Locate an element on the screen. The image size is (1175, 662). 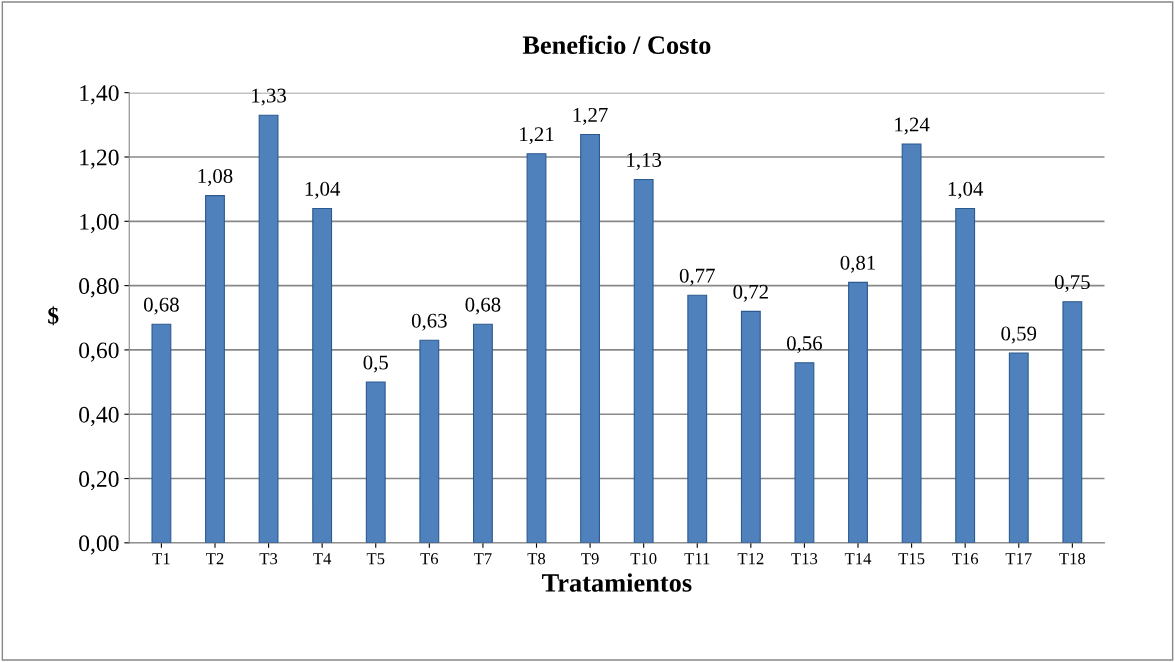
data-label: 1,33 is located at coordinates (269, 97).